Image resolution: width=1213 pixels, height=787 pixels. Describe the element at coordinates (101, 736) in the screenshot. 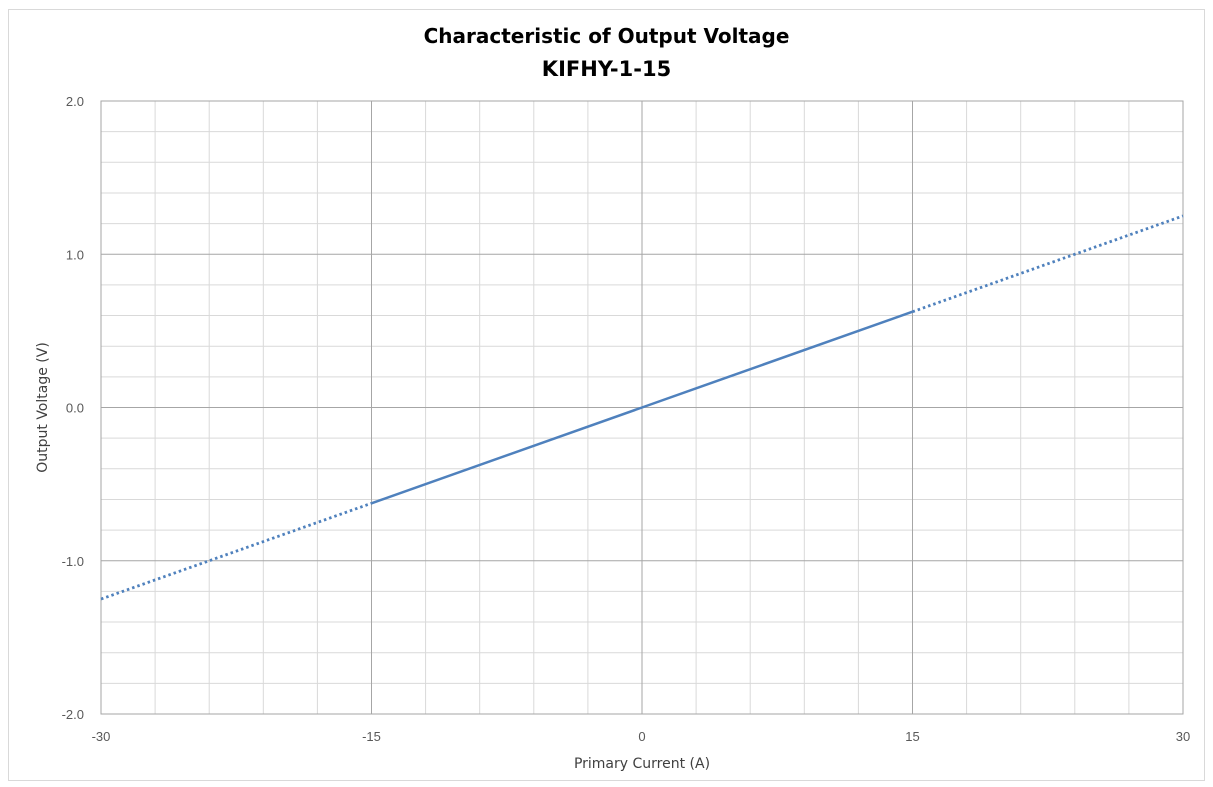

I see `x-tick-label: -30` at that location.